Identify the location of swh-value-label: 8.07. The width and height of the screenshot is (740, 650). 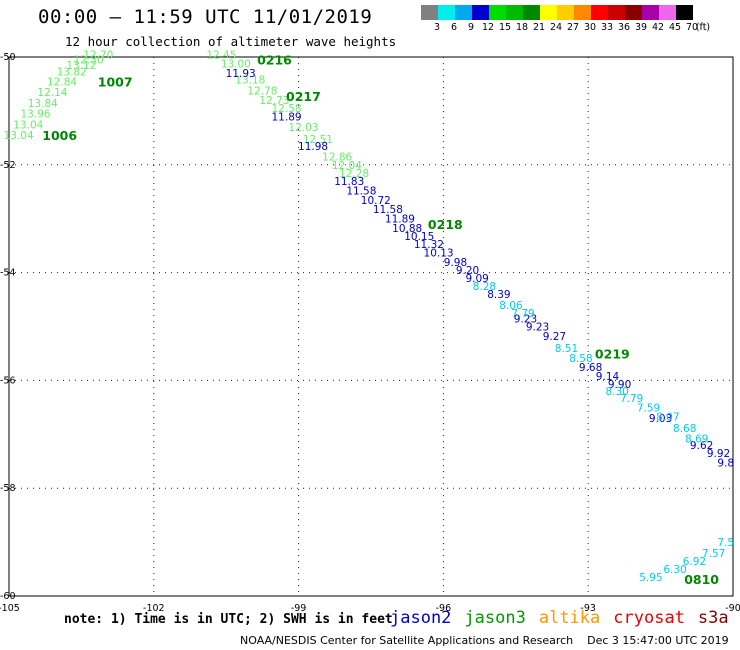
(667, 418).